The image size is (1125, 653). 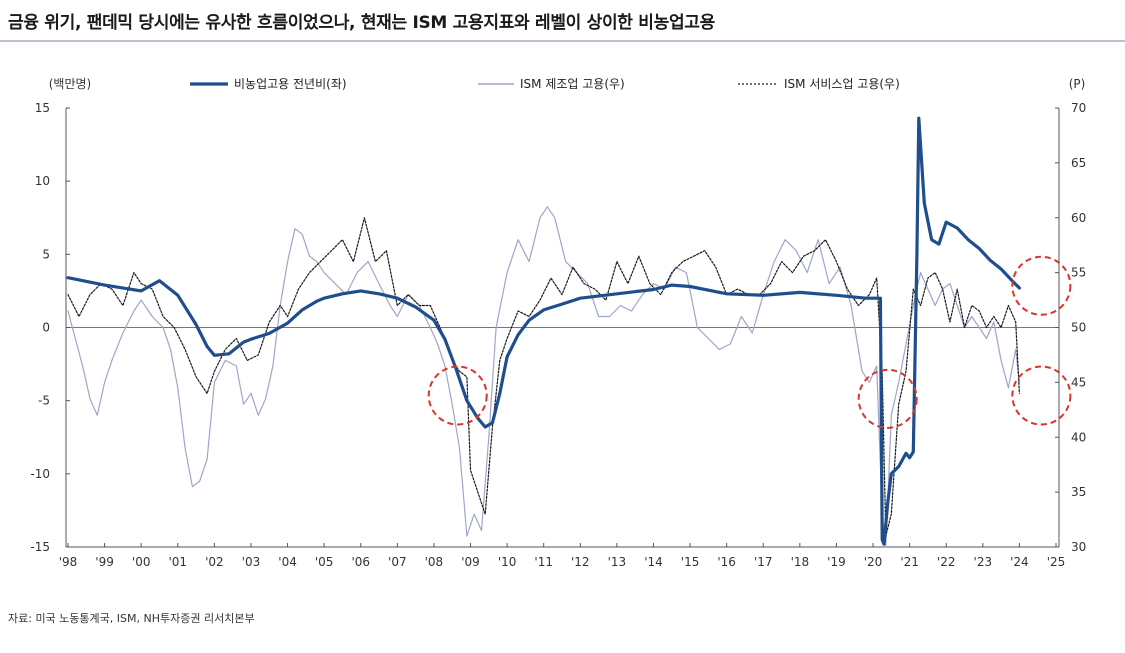 I want to click on x-tick-label: '11, so click(x=543, y=562).